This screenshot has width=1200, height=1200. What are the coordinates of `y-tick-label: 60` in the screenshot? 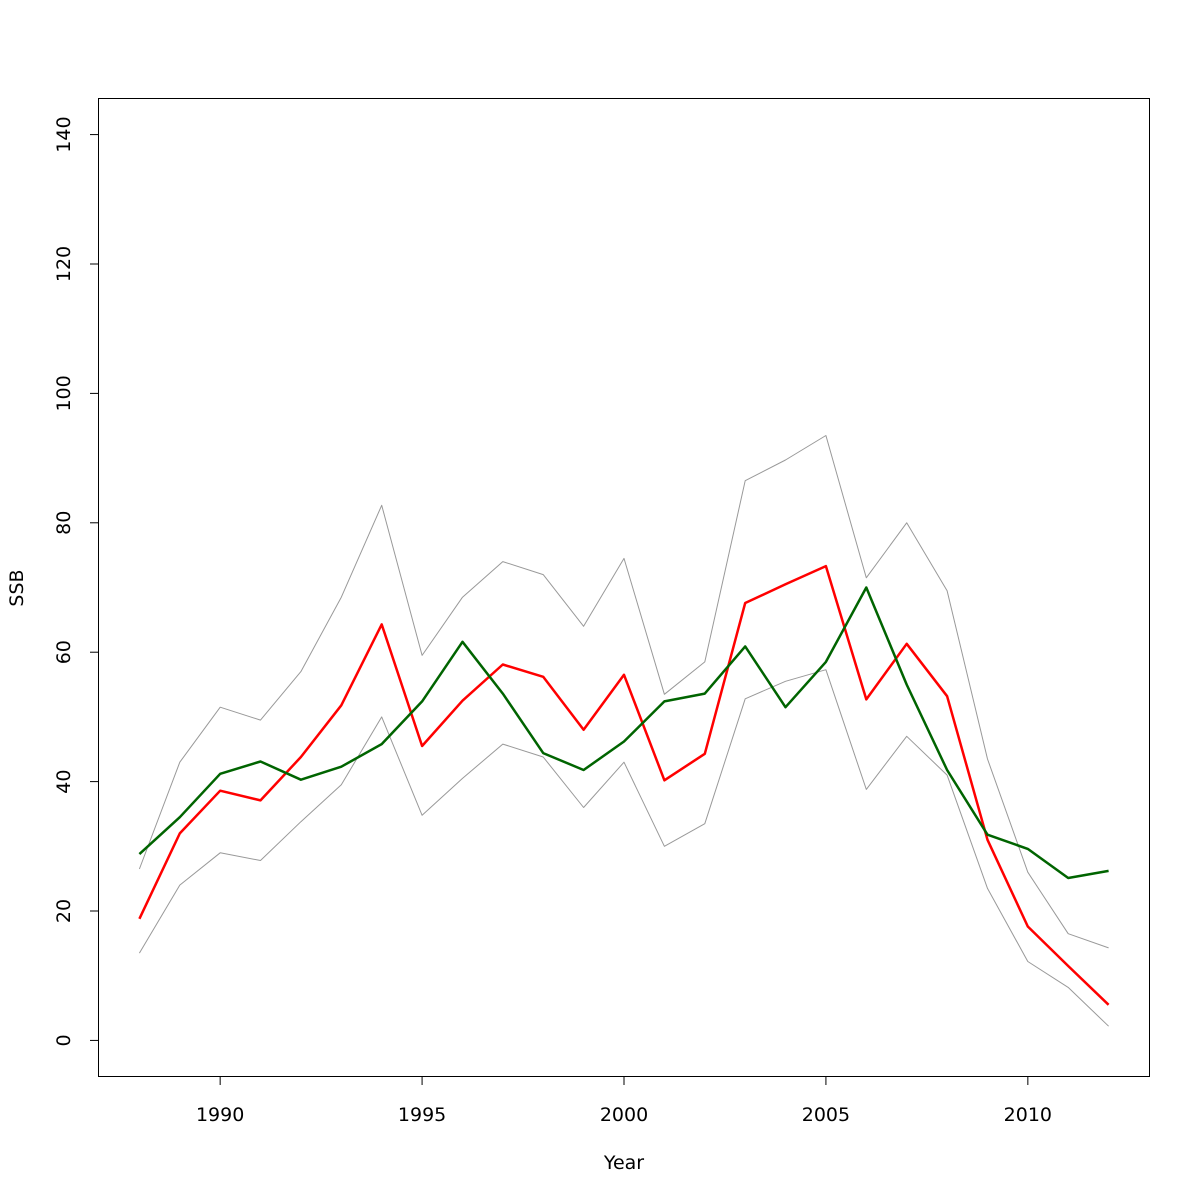 It's located at (64, 652).